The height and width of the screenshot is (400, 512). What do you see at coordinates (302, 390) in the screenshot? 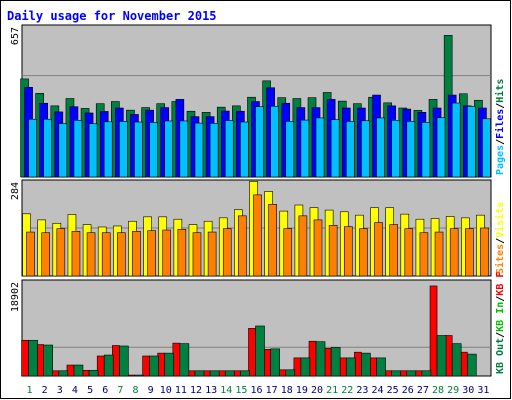
I see `x-tick-label-day-19: 19` at bounding box center [302, 390].